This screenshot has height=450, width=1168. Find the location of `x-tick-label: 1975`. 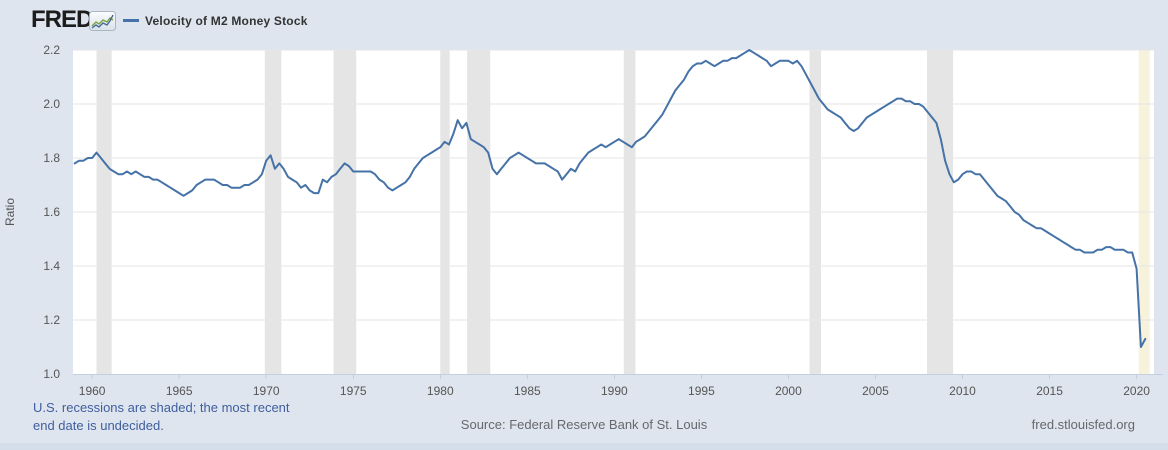

x-tick-label: 1975 is located at coordinates (353, 391).